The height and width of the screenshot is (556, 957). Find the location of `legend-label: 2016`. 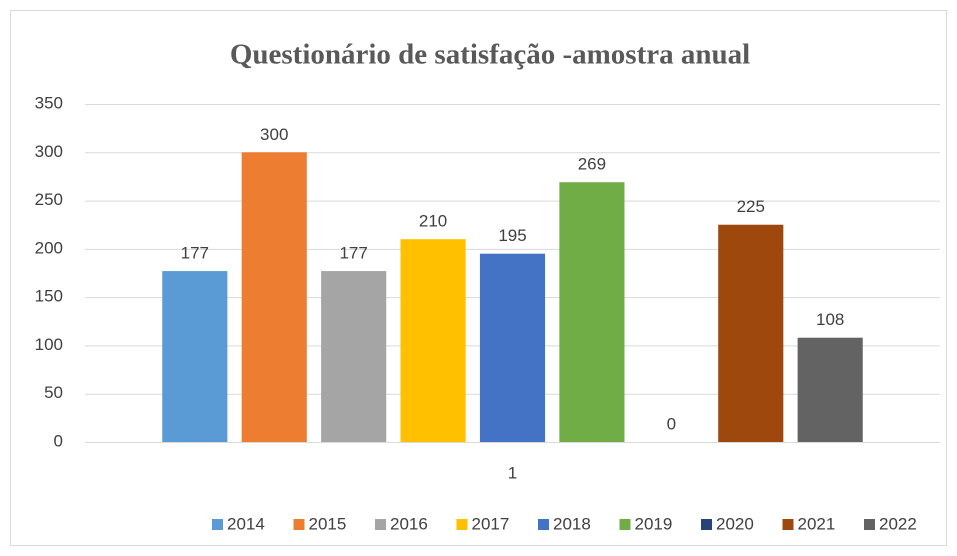

legend-label: 2016 is located at coordinates (409, 523).